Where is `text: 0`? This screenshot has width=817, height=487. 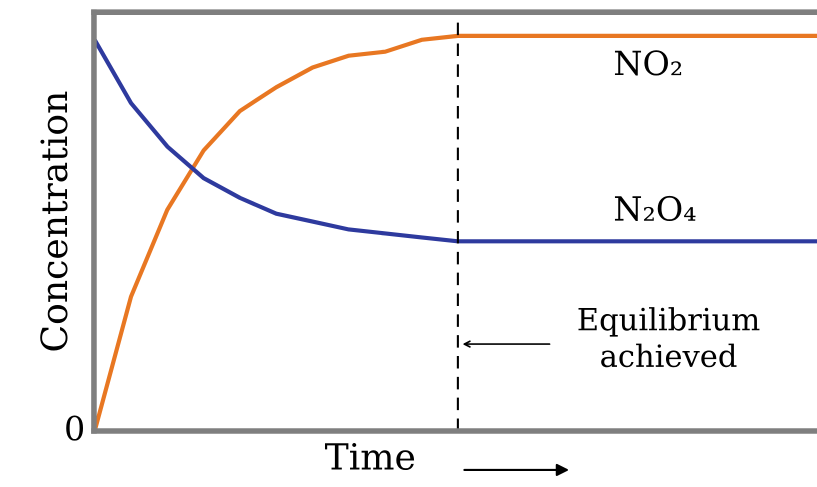 text: 0 is located at coordinates (75, 428).